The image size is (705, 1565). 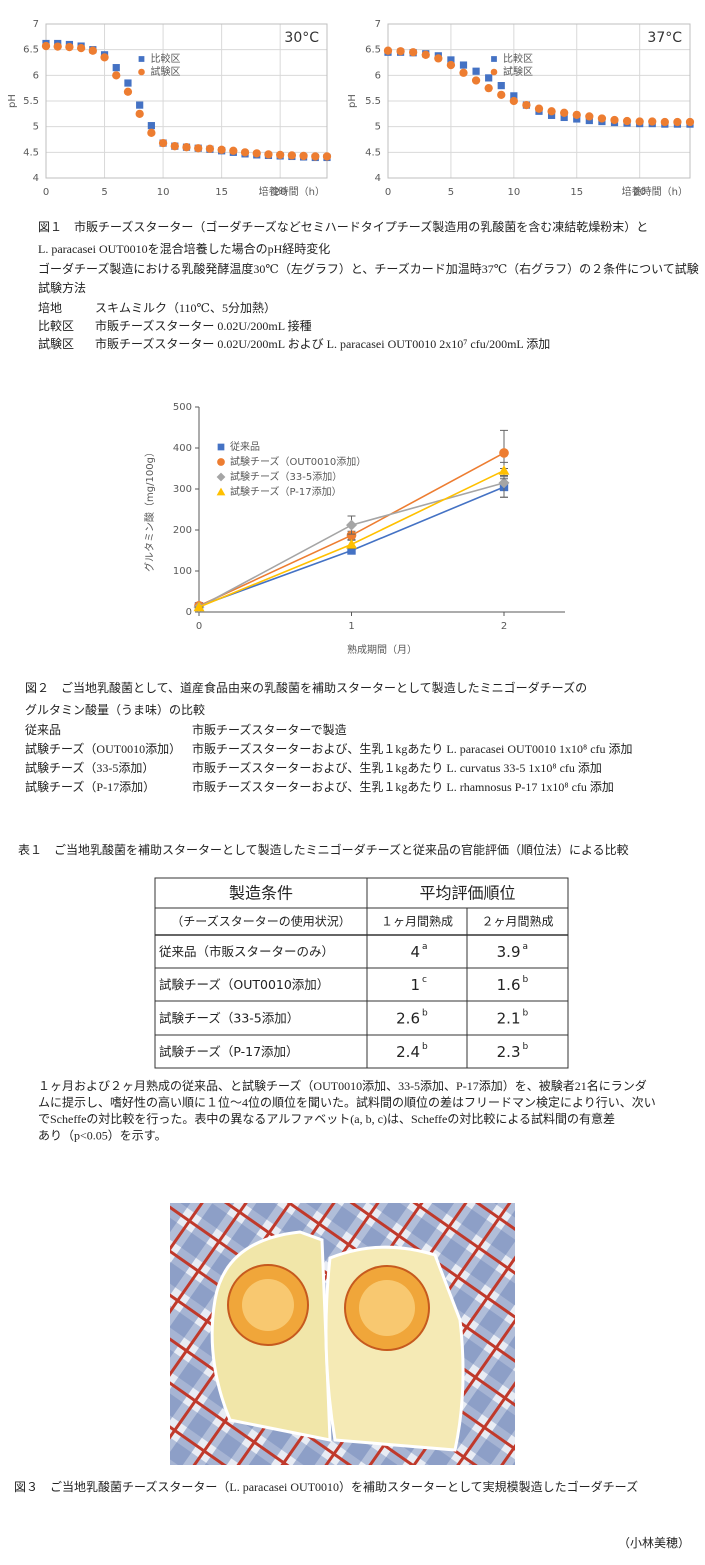 What do you see at coordinates (246, 951) in the screenshot?
I see `row-label: 従来品（市販スターターのみ）` at bounding box center [246, 951].